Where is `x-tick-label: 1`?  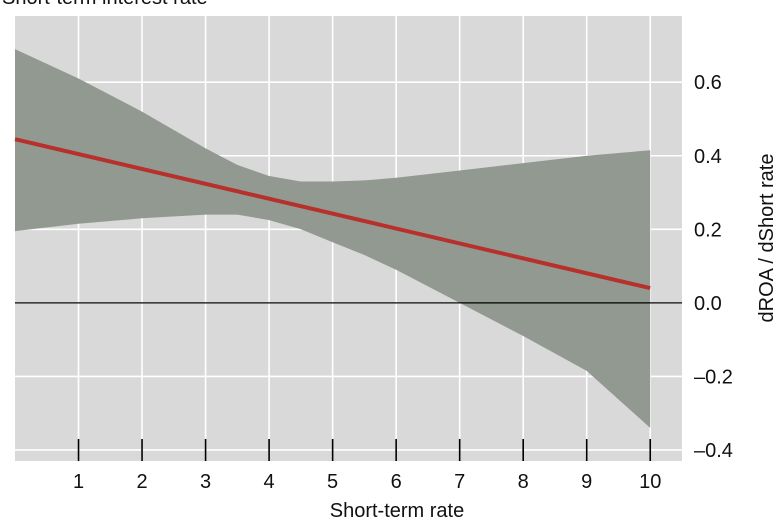
x-tick-label: 1 is located at coordinates (78, 482).